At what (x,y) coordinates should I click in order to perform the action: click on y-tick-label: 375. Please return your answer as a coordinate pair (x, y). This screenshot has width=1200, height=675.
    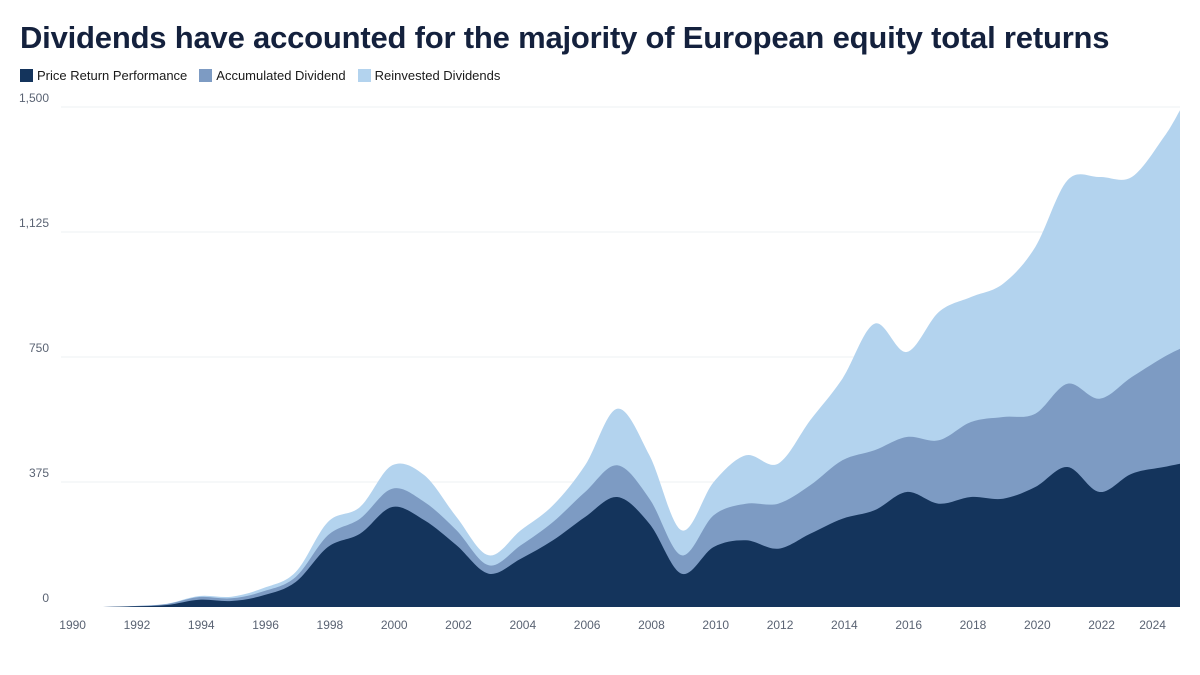
    Looking at the image, I should click on (39, 473).